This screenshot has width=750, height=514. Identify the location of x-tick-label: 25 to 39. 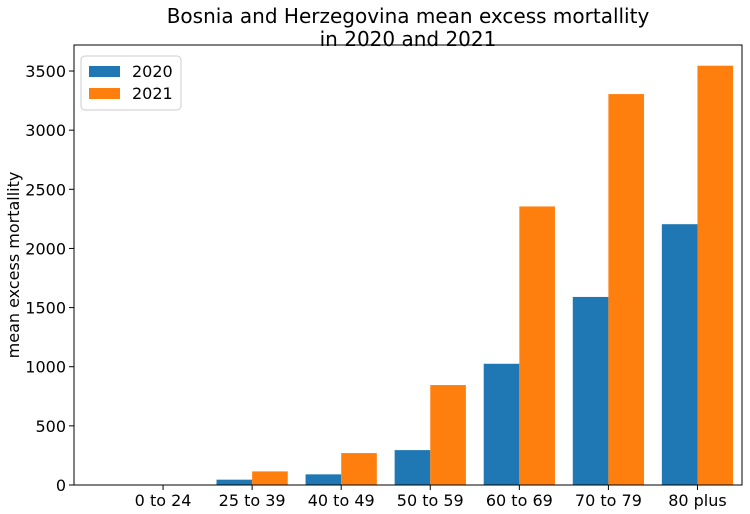
(252, 500).